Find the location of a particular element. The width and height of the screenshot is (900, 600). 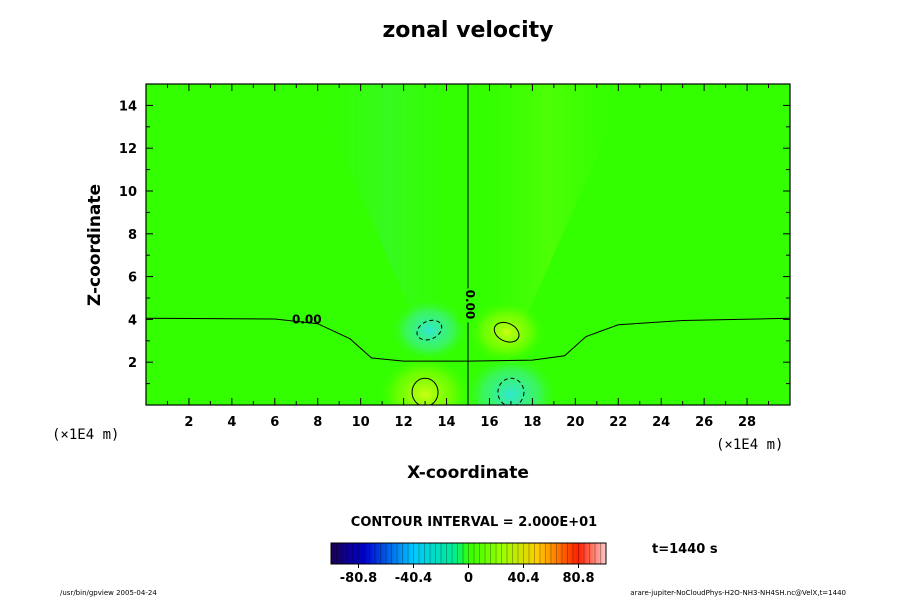

colorbar-stripes is located at coordinates (468, 553).